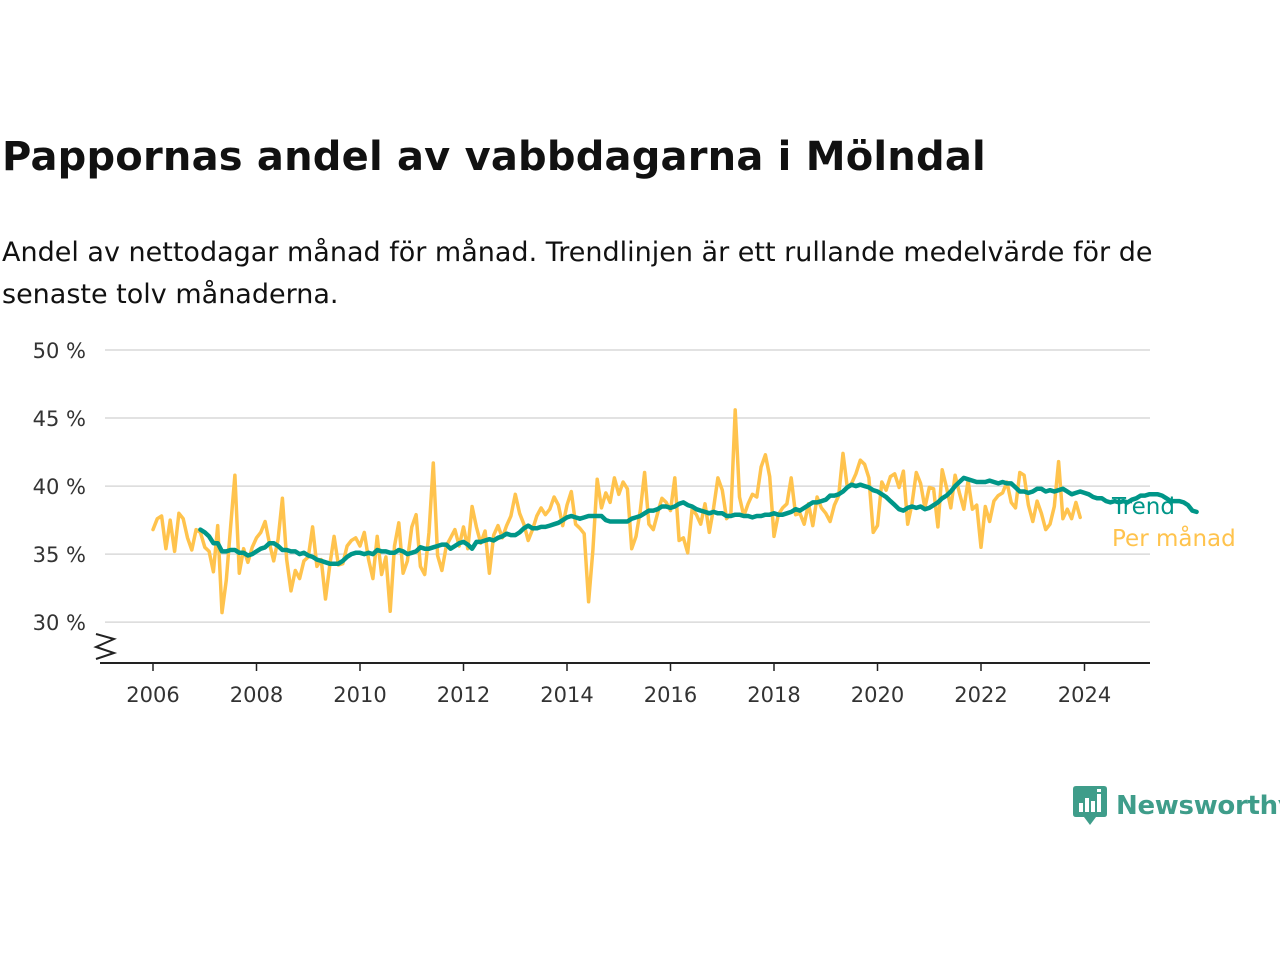 The width and height of the screenshot is (1280, 960). What do you see at coordinates (59, 623) in the screenshot?
I see `y-tick-label: 30 %` at bounding box center [59, 623].